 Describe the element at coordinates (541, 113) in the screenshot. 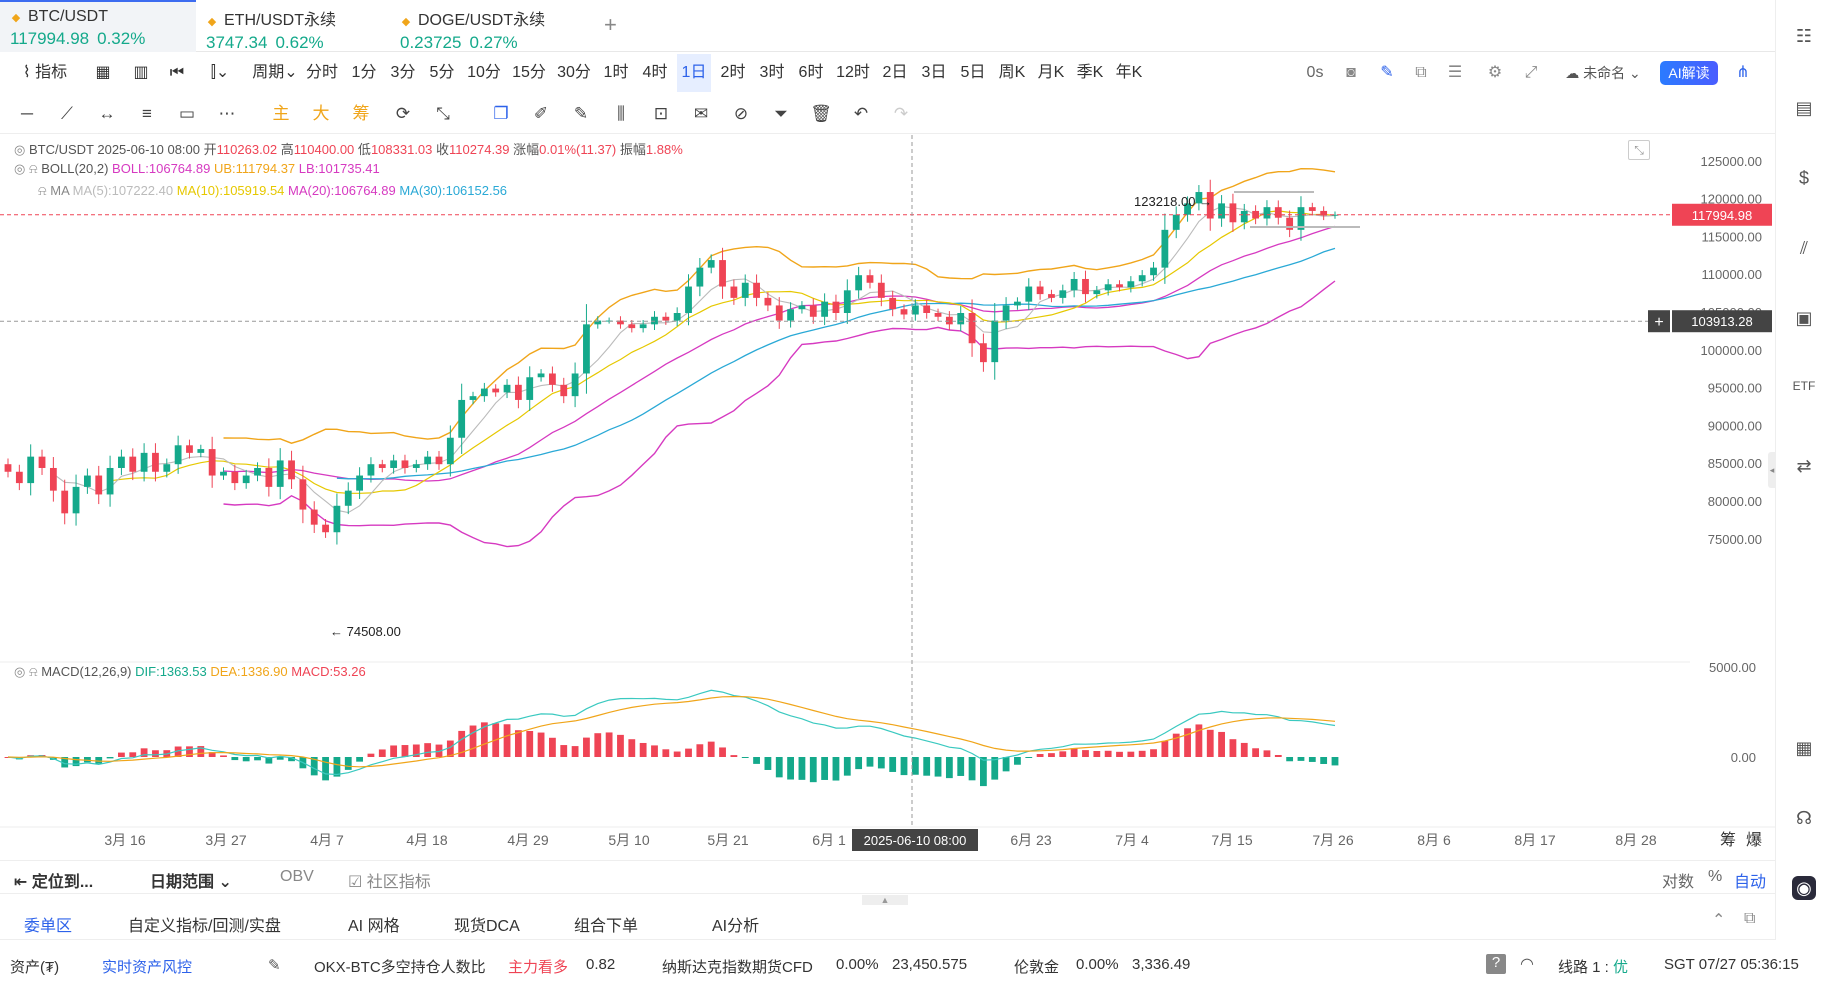

I see `brush-icon: ✐` at that location.